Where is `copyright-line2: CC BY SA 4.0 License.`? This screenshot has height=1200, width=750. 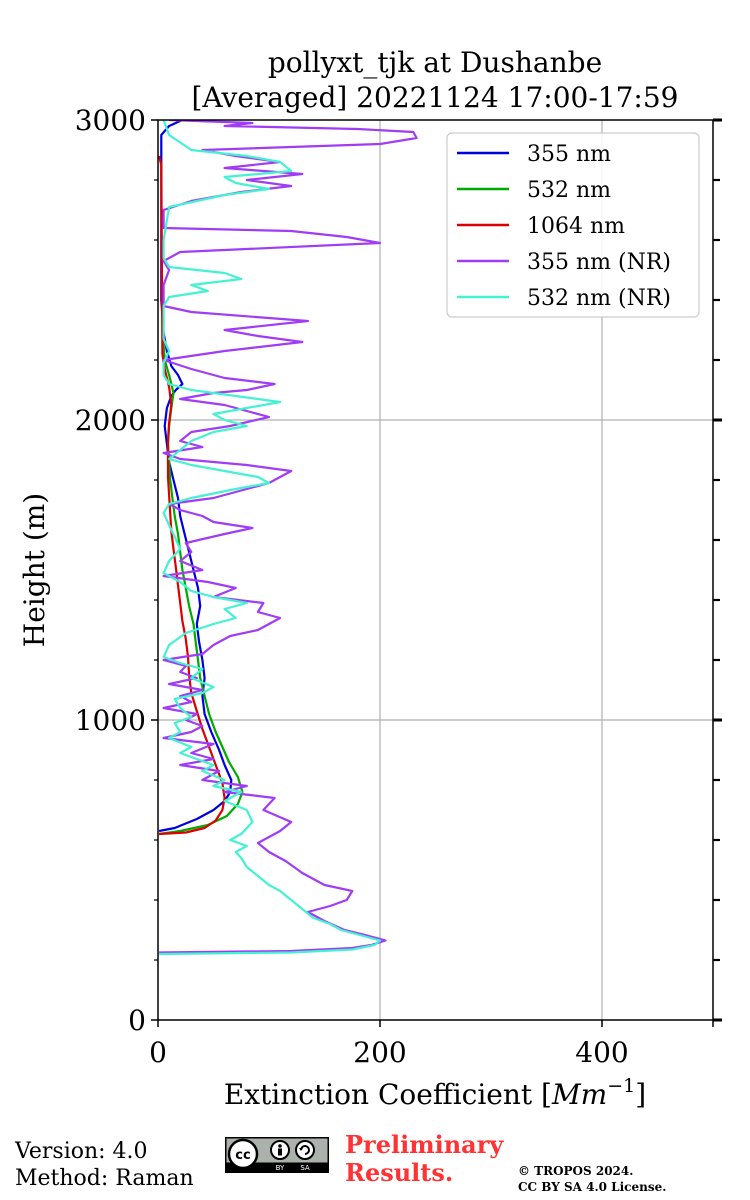
copyright-line2: CC BY SA 4.0 License. is located at coordinates (592, 1187).